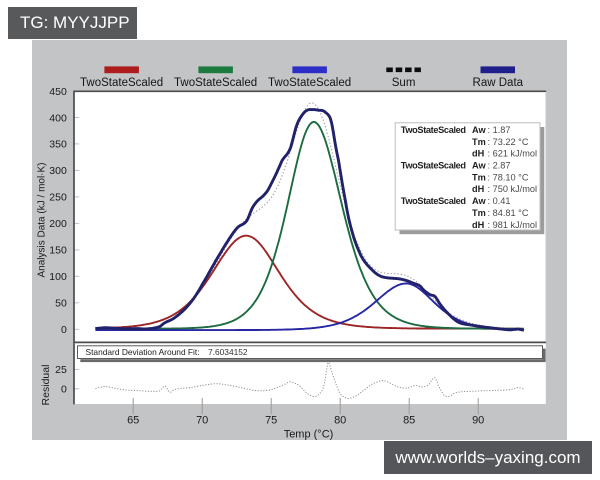 The image size is (600, 480). Describe the element at coordinates (58, 224) in the screenshot. I see `svg-text: 200` at that location.